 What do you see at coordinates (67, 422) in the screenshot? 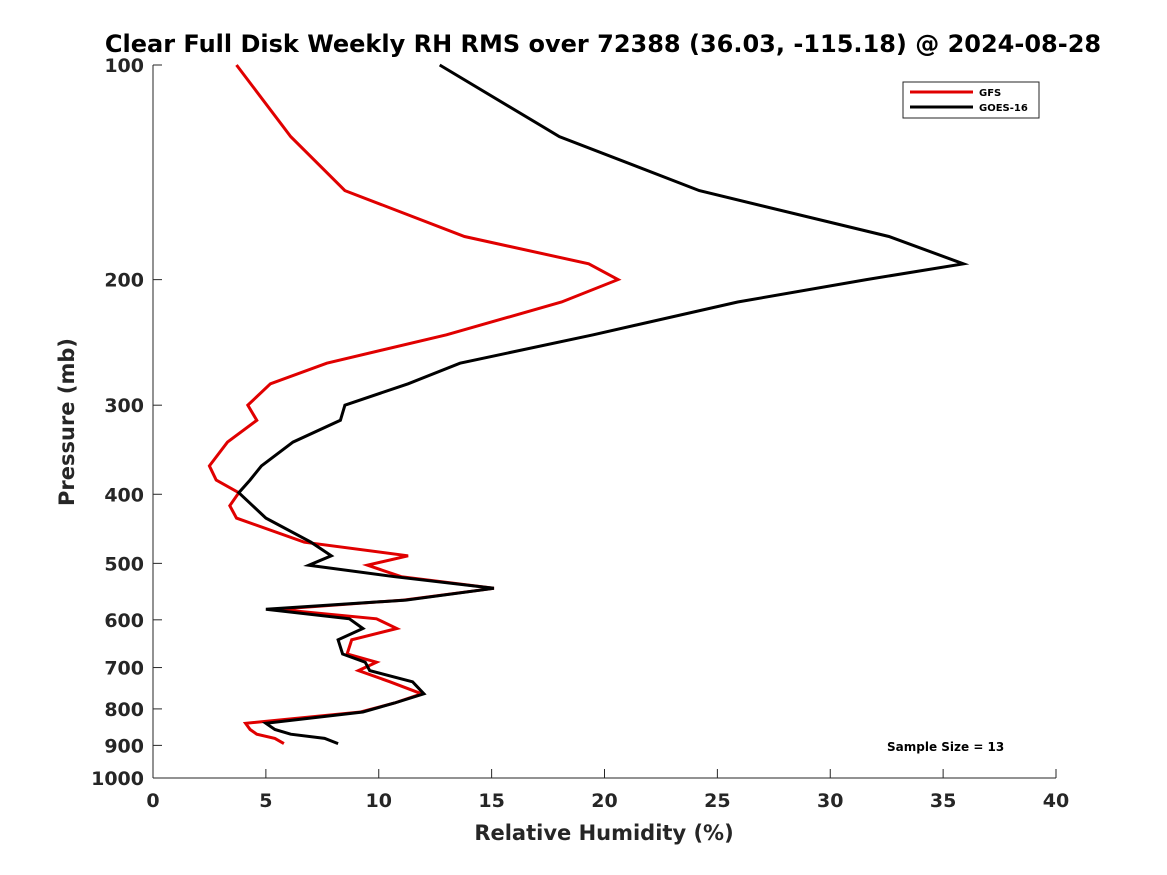
I see `y-axis-label: Pressure (mb)` at bounding box center [67, 422].